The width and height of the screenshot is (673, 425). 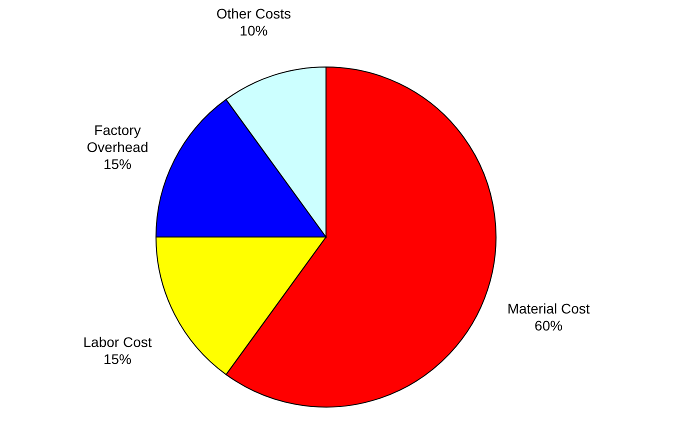 I want to click on slice-label: Labor Cost, so click(x=117, y=342).